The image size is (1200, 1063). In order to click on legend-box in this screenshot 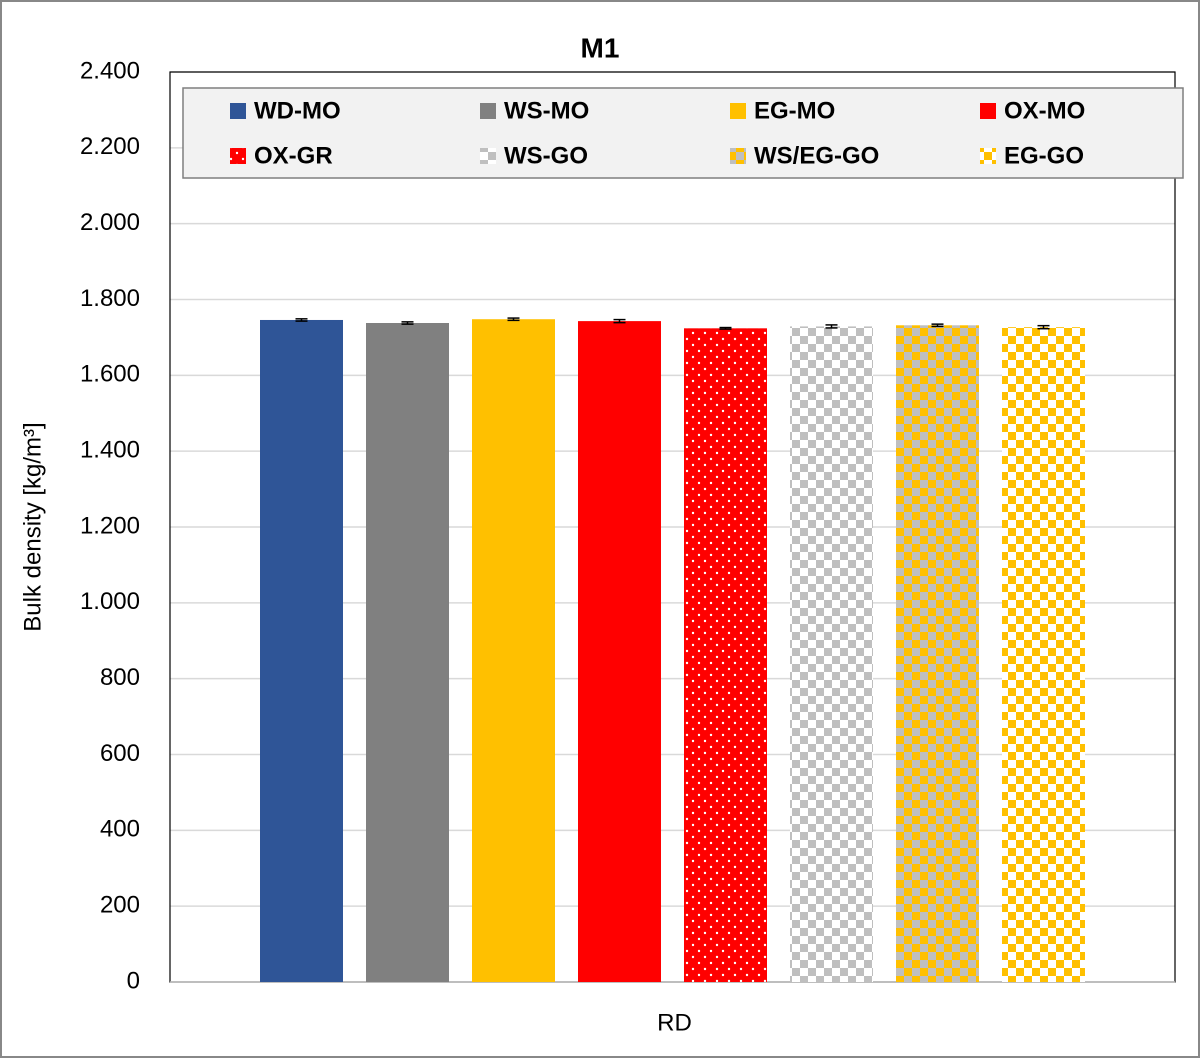, I will do `click(683, 133)`.